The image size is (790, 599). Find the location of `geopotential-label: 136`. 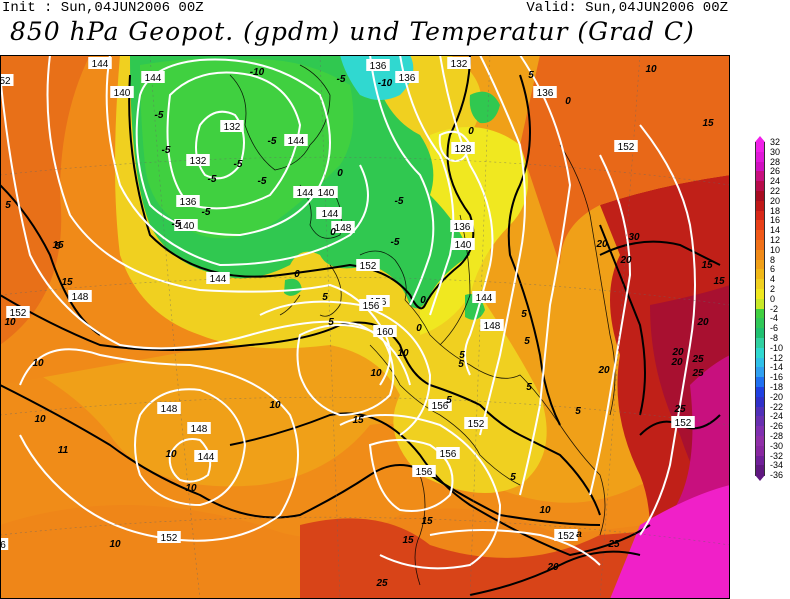

geopotential-label: 136 is located at coordinates (407, 77).